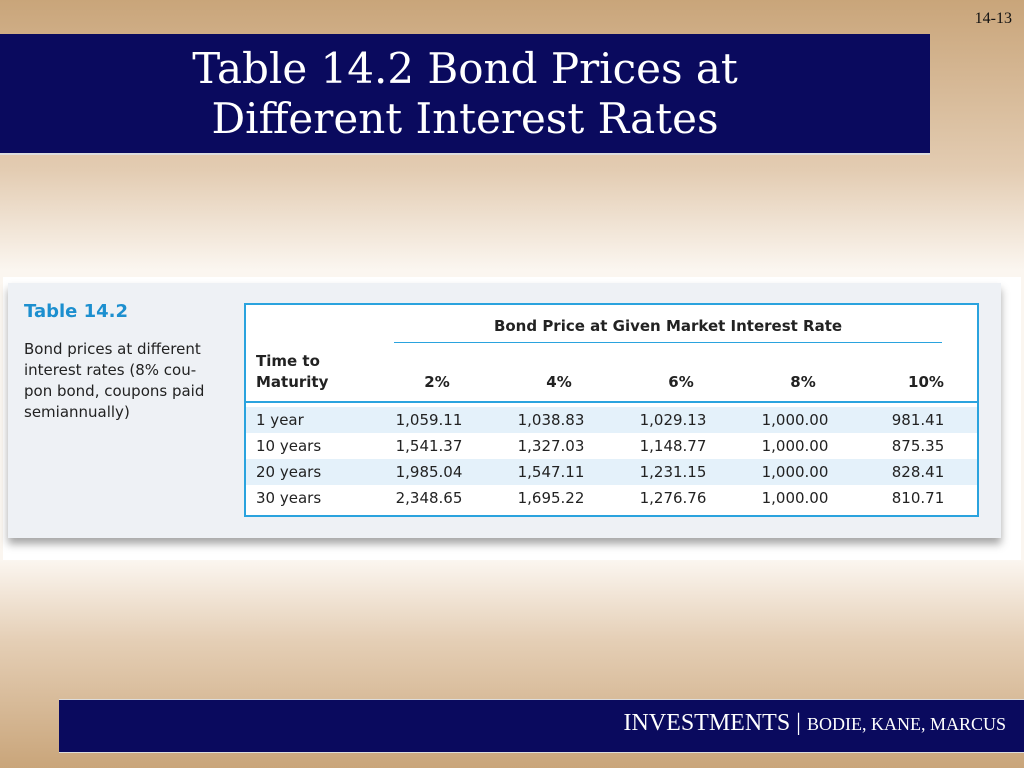  I want to click on price-cell: 981.41, so click(918, 420).